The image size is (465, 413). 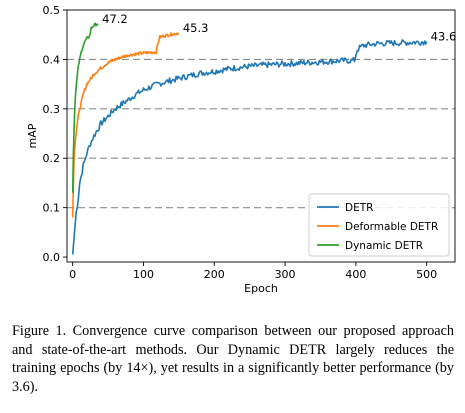 I want to click on series-end-label: 45.3, so click(x=196, y=28).